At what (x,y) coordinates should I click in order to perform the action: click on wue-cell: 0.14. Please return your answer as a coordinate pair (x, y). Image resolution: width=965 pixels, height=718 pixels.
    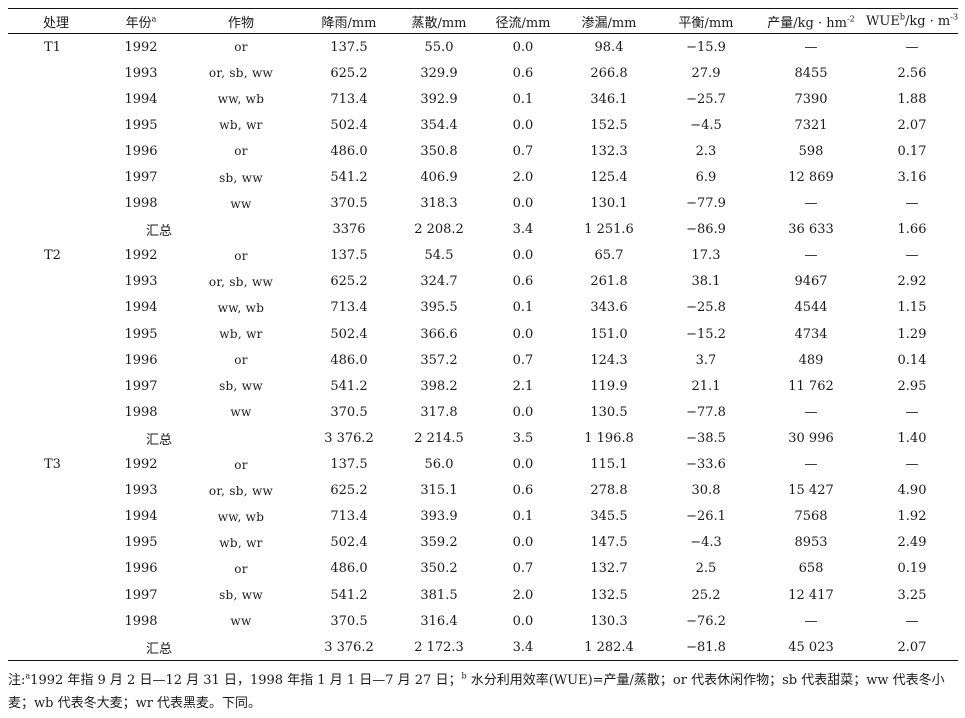
    Looking at the image, I should click on (912, 360).